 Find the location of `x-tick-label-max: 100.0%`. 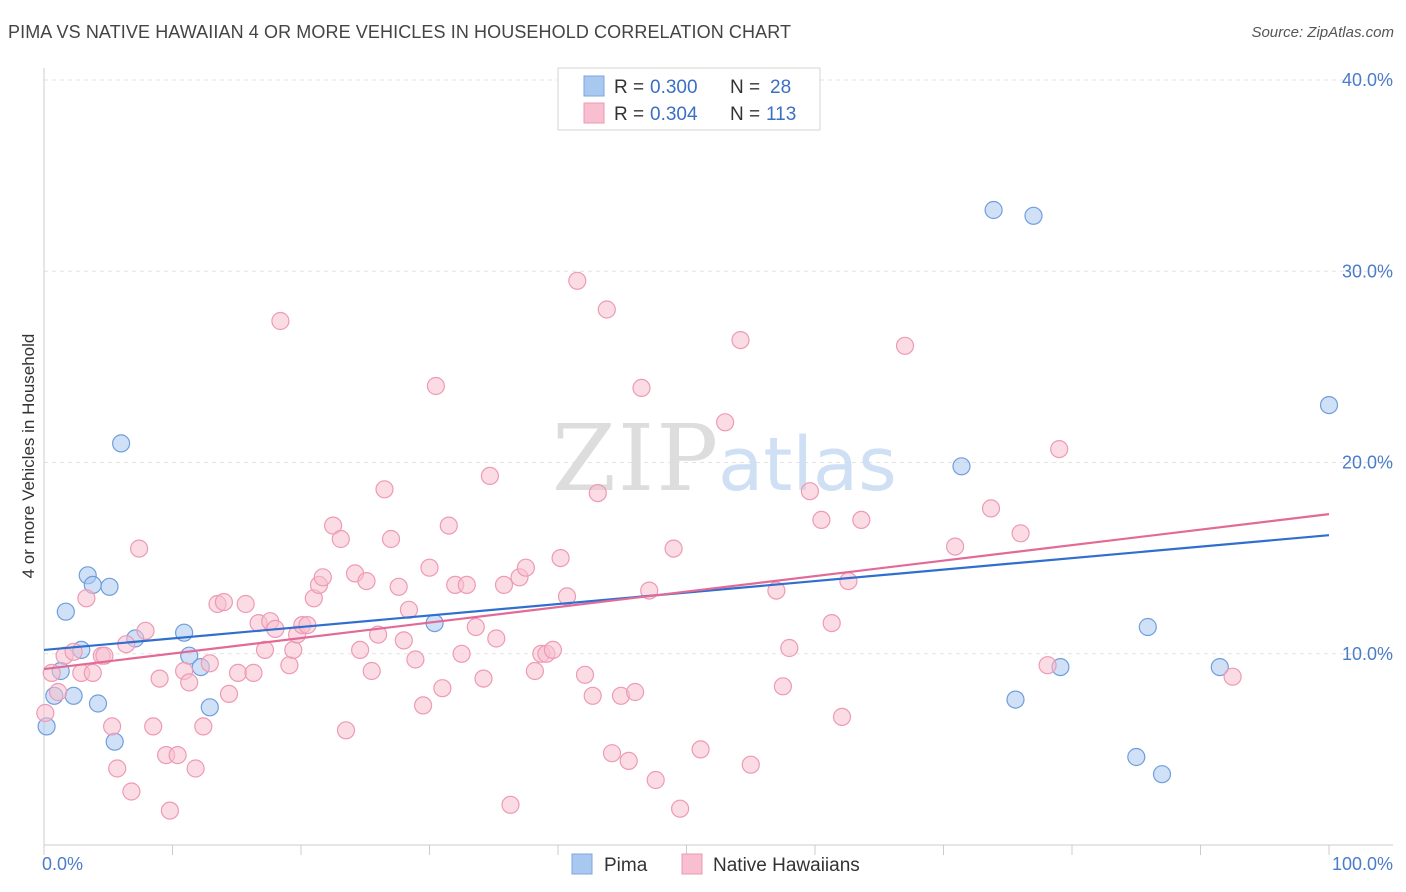

x-tick-label-max: 100.0% is located at coordinates (1362, 864).